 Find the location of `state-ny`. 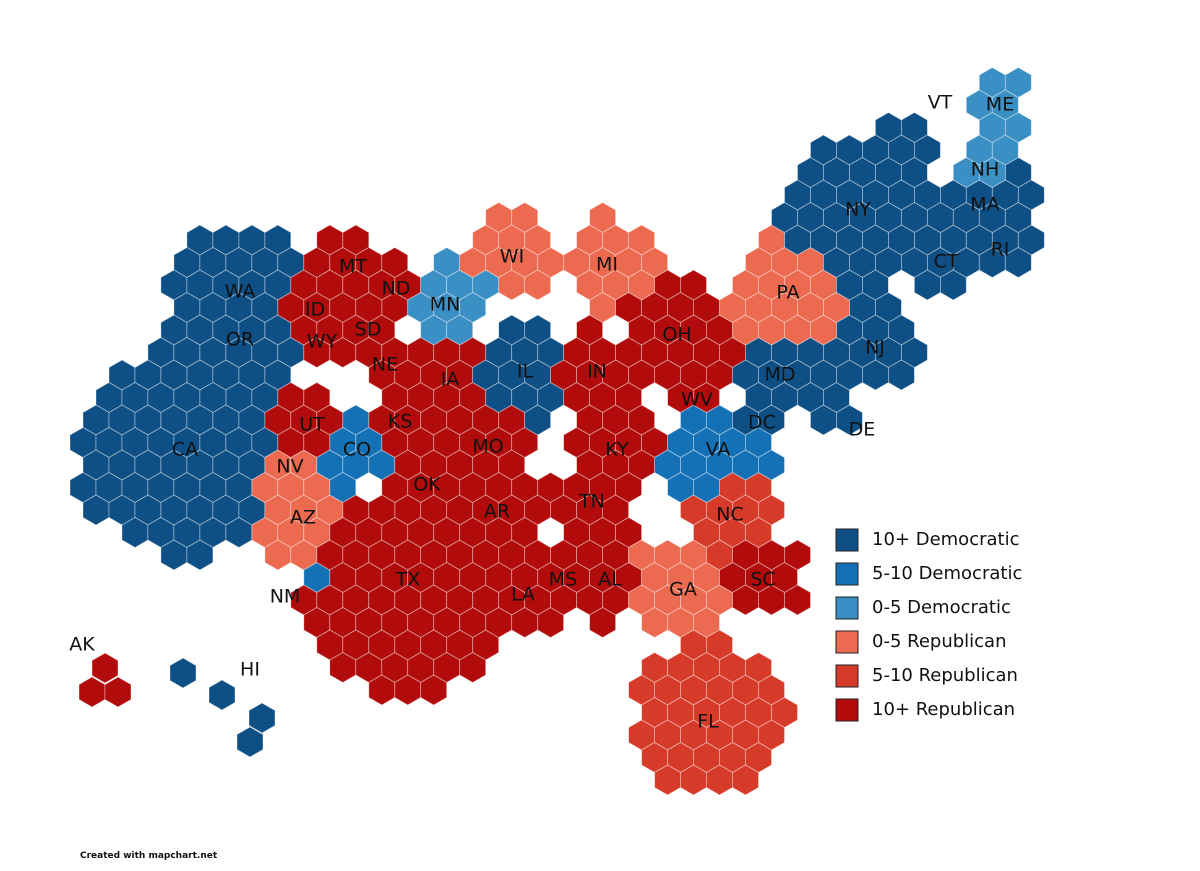

state-ny is located at coordinates (856, 217).